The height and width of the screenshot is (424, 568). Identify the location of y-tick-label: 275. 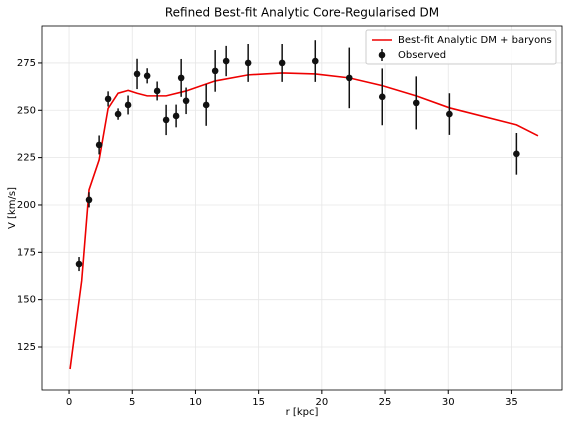
(26, 63).